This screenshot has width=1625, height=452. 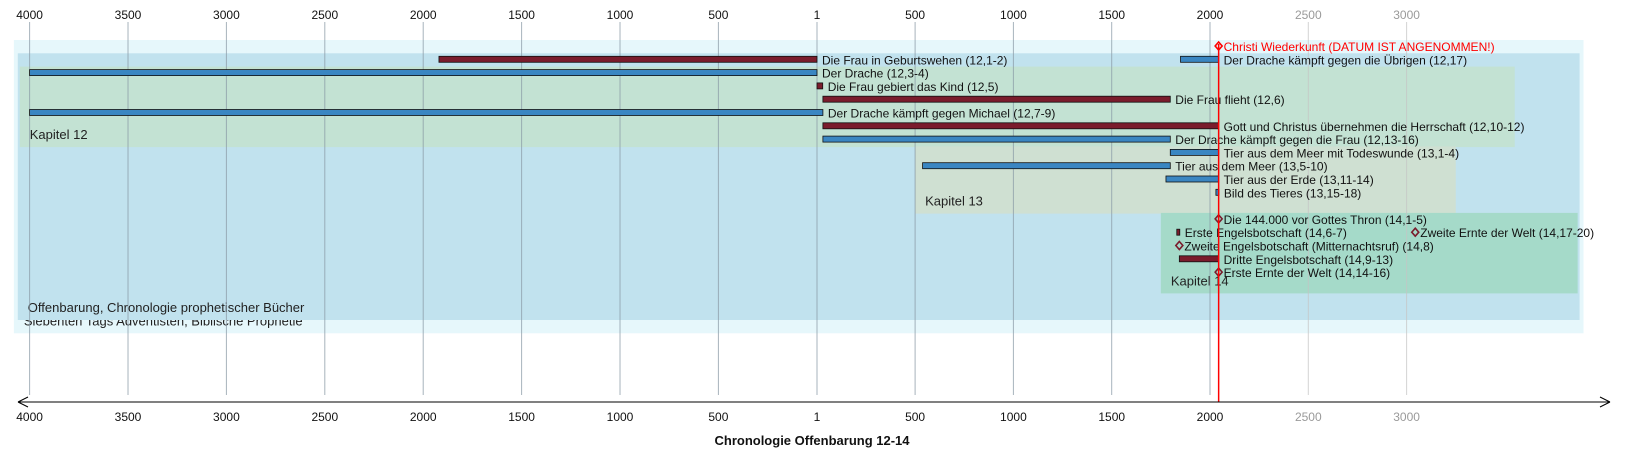 I want to click on tick-label-top-11: 1500, so click(x=1111, y=15).